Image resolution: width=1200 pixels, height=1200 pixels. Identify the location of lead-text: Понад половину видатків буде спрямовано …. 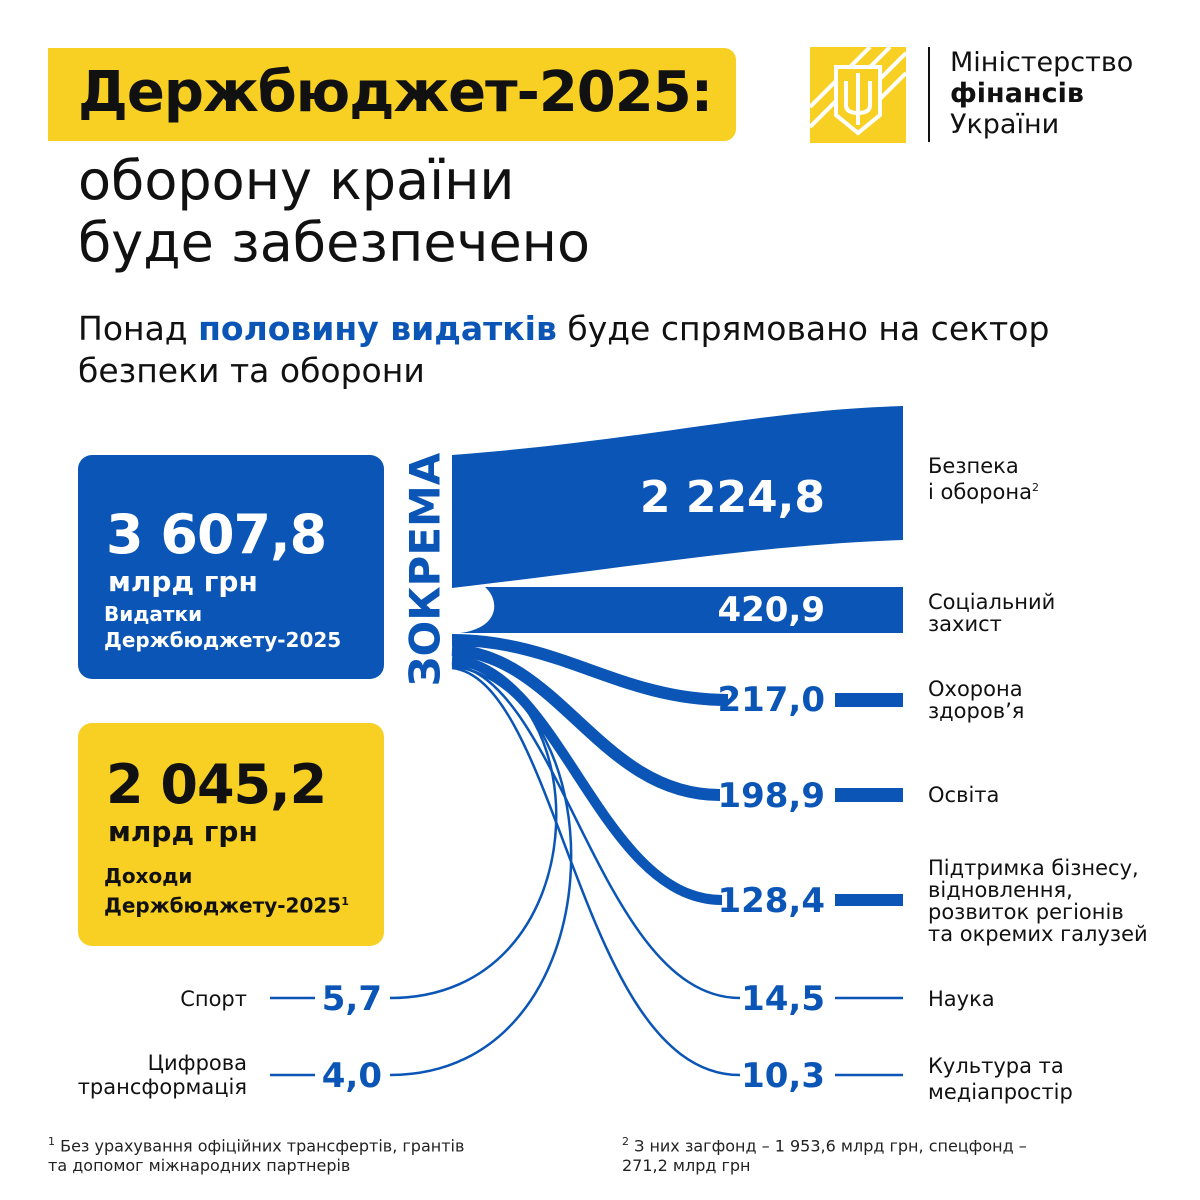
(618, 350).